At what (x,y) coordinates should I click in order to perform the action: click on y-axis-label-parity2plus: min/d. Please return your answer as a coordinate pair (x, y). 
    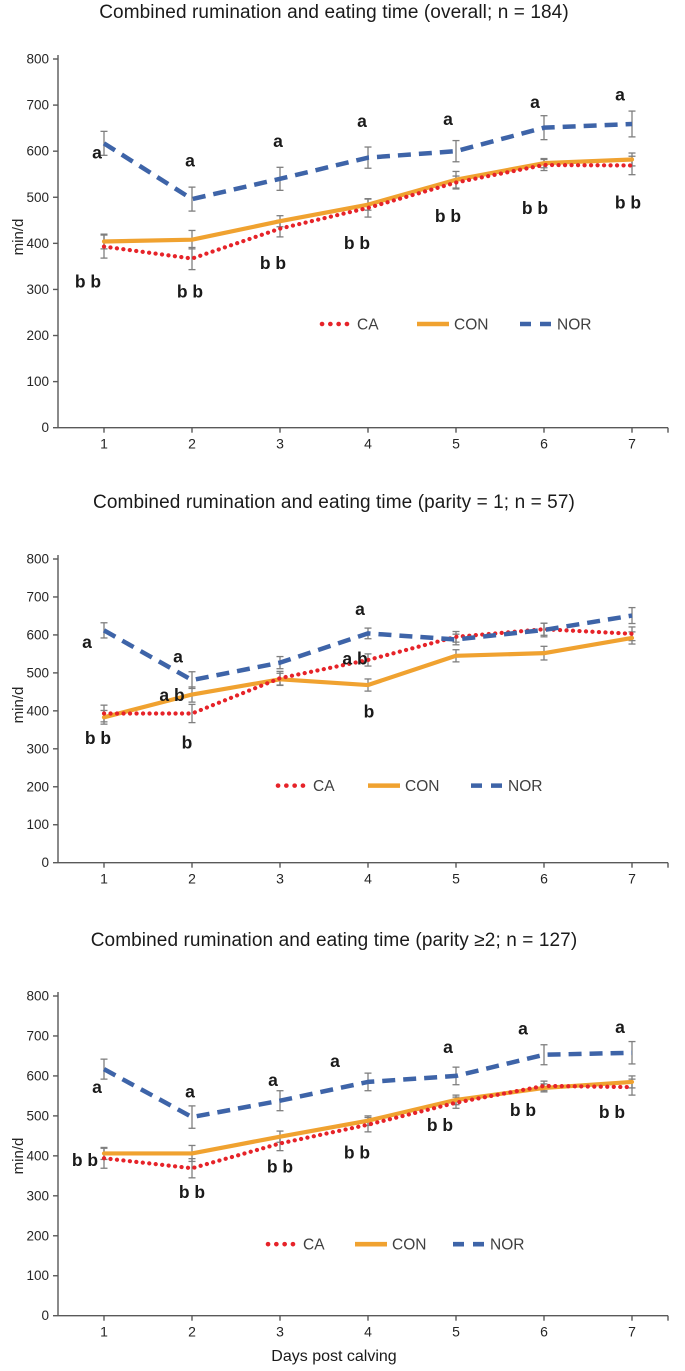
    Looking at the image, I should click on (18, 1156).